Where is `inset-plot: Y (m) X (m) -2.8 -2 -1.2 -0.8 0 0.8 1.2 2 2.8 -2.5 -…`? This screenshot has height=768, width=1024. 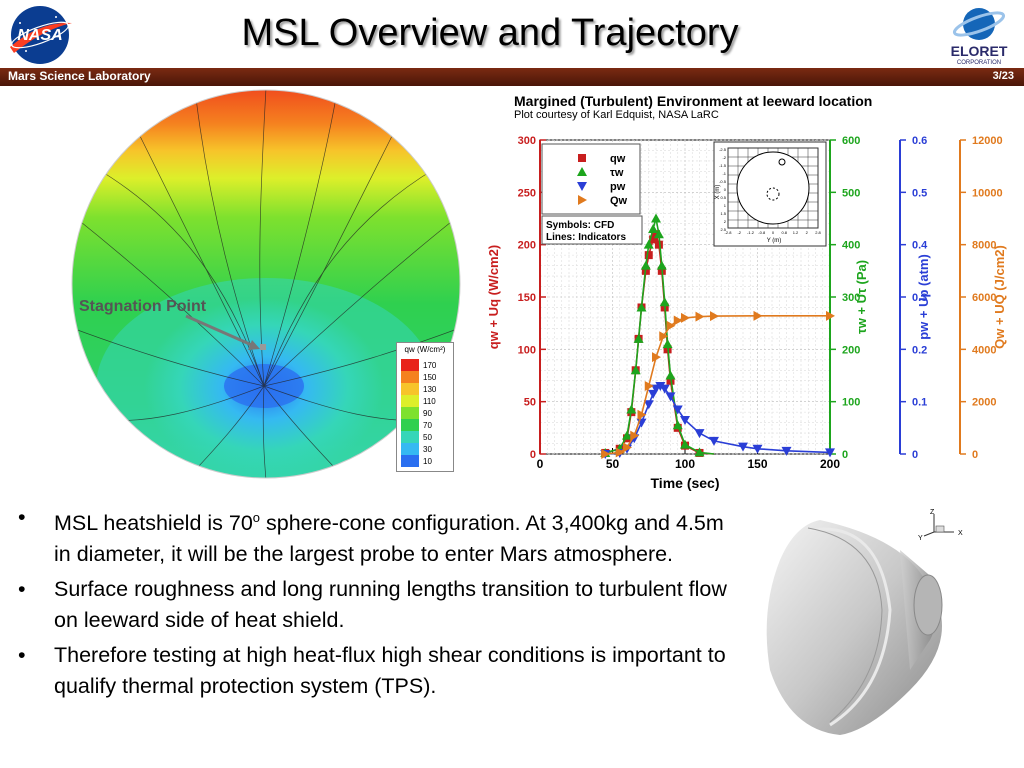 inset-plot: Y (m) X (m) -2.8 -2 -1.2 -0.8 0 0.8 1.2 2 2.8 -2.5 -… is located at coordinates (770, 194).